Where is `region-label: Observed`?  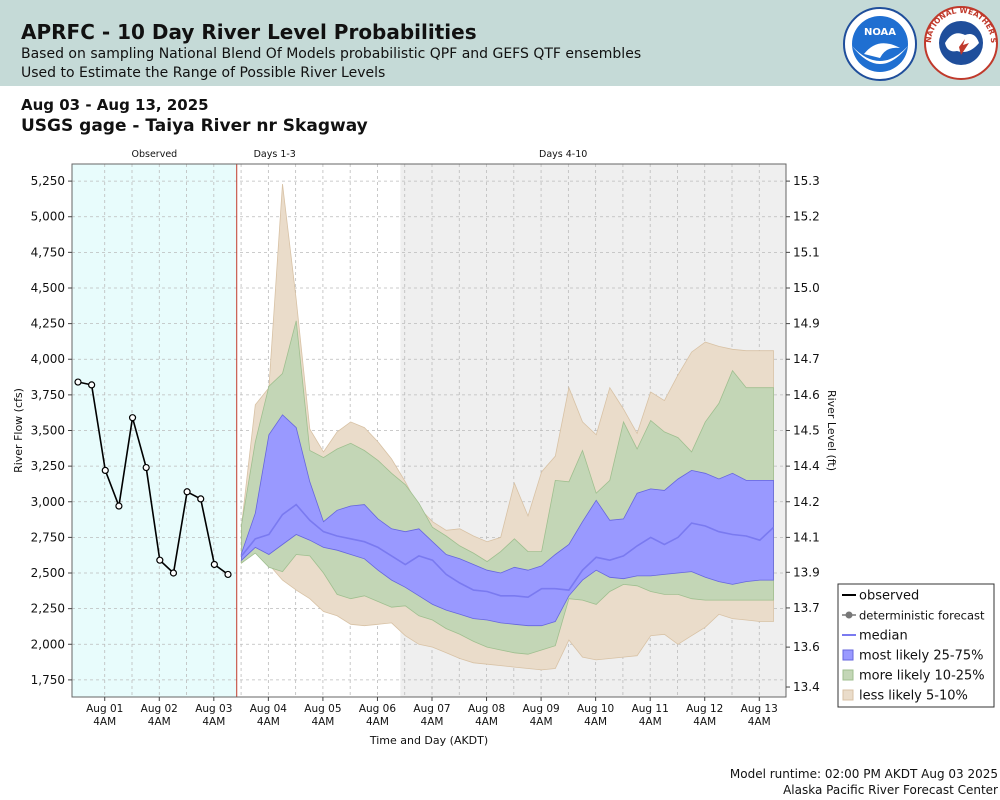
region-label: Observed is located at coordinates (155, 154).